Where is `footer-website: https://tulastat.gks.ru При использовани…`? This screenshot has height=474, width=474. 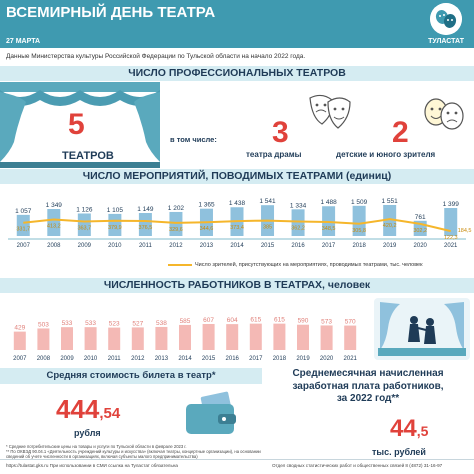 footer-website: https://tulastat.gks.ru При использовани… is located at coordinates (92, 465).